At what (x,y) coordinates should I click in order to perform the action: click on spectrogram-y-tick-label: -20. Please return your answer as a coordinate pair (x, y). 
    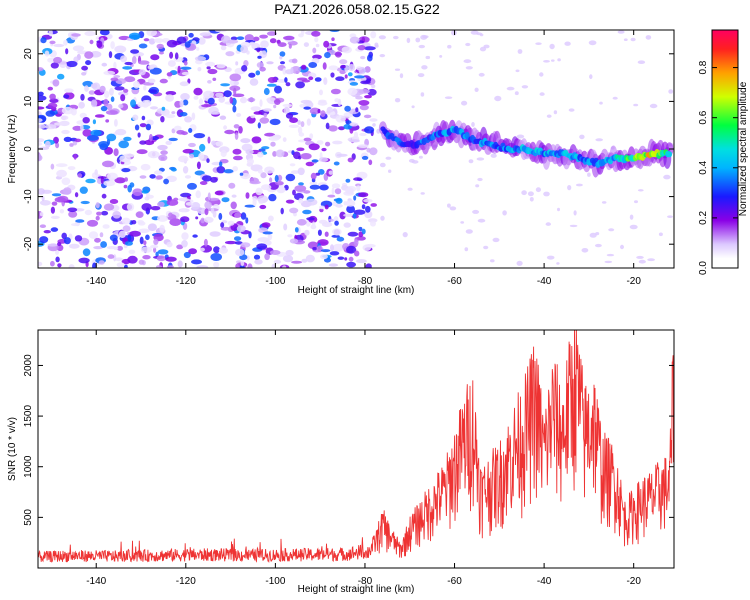
    Looking at the image, I should click on (28, 244).